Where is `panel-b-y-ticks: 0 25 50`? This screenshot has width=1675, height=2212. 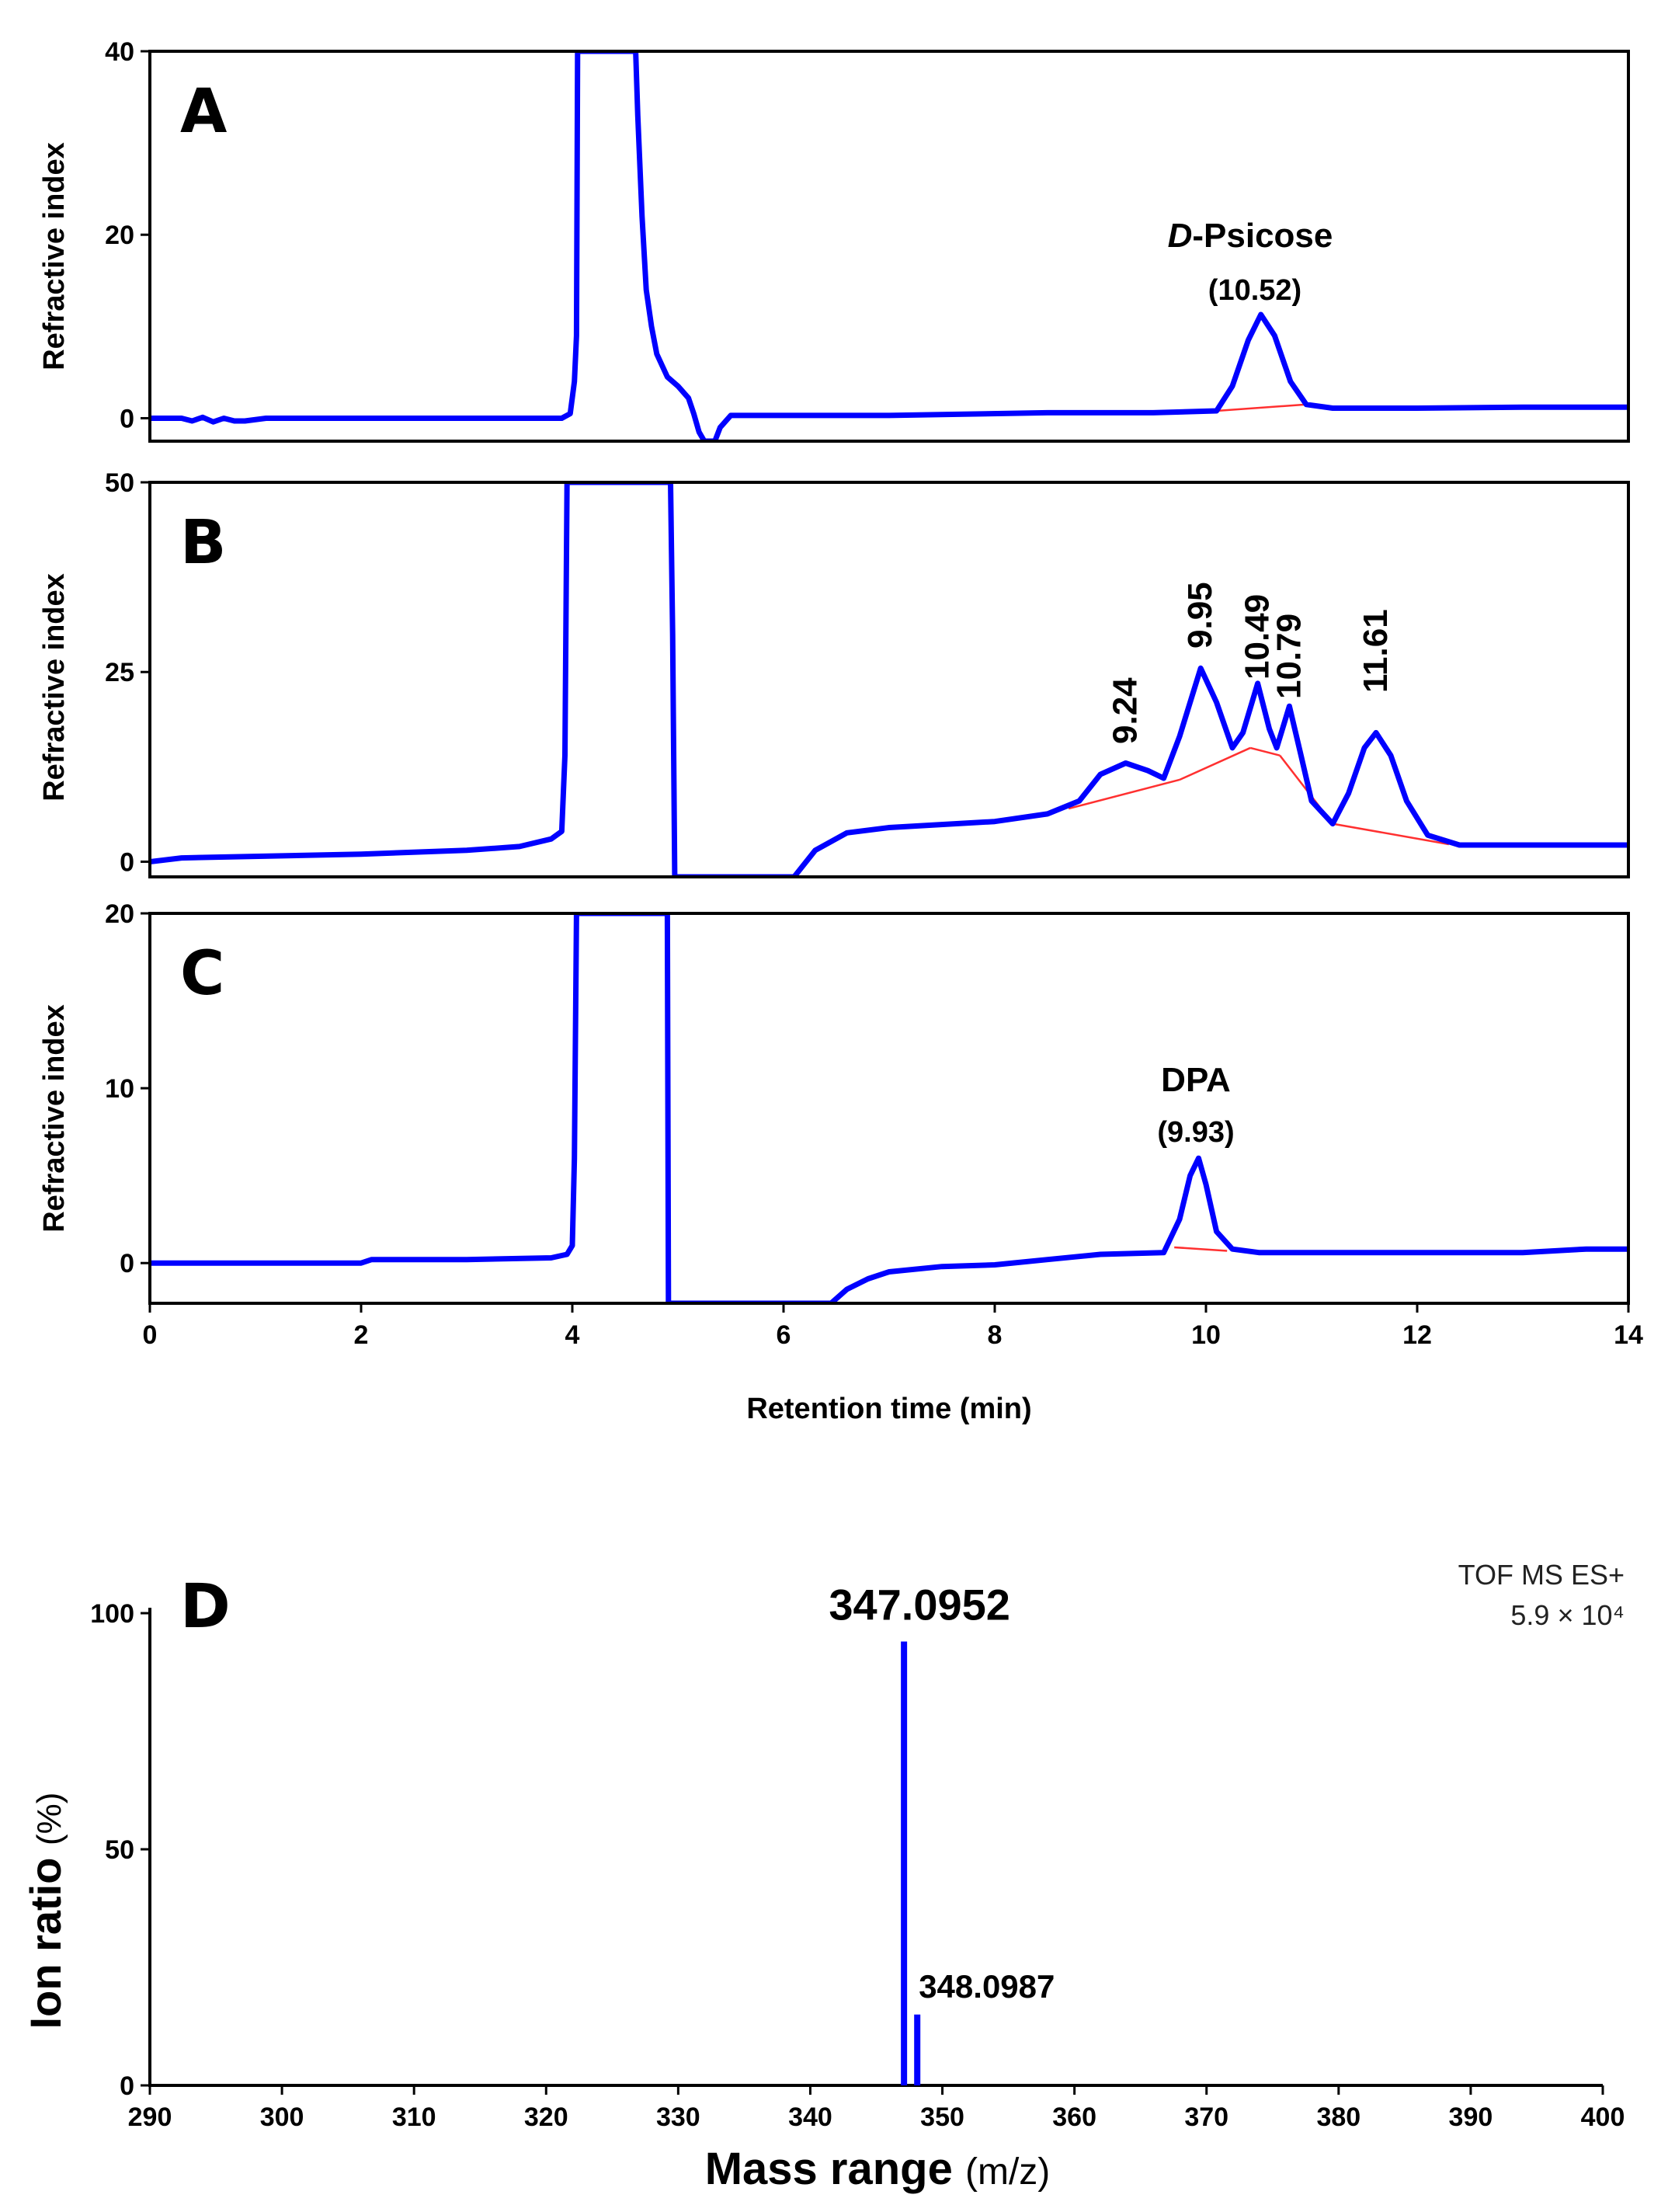 panel-b-y-ticks: 0 25 50 is located at coordinates (128, 672).